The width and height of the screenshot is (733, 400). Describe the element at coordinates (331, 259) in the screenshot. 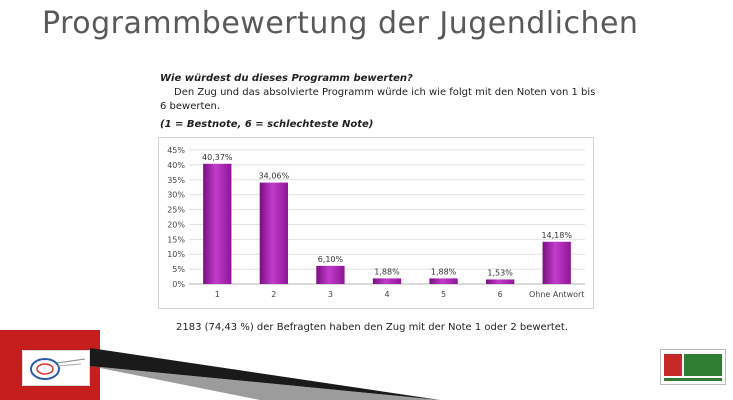

I see `data-label: 6,10%` at that location.